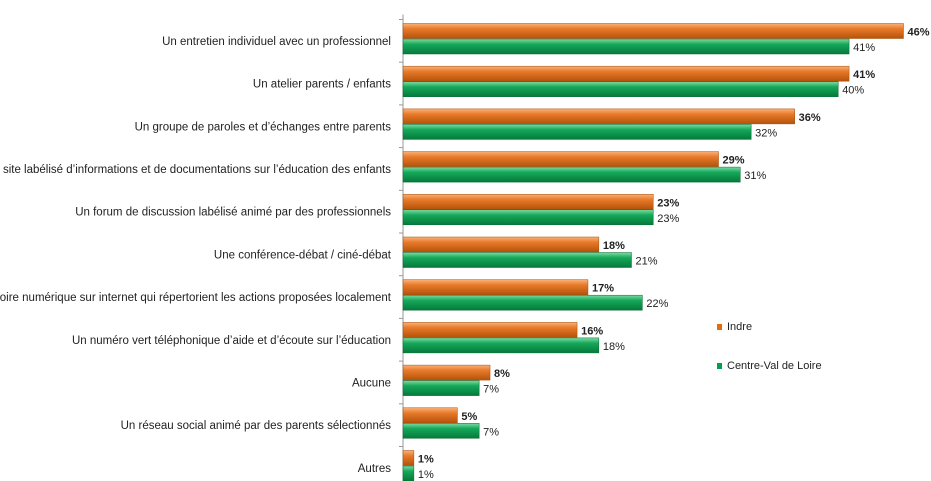  I want to click on data-label: 32%, so click(766, 133).